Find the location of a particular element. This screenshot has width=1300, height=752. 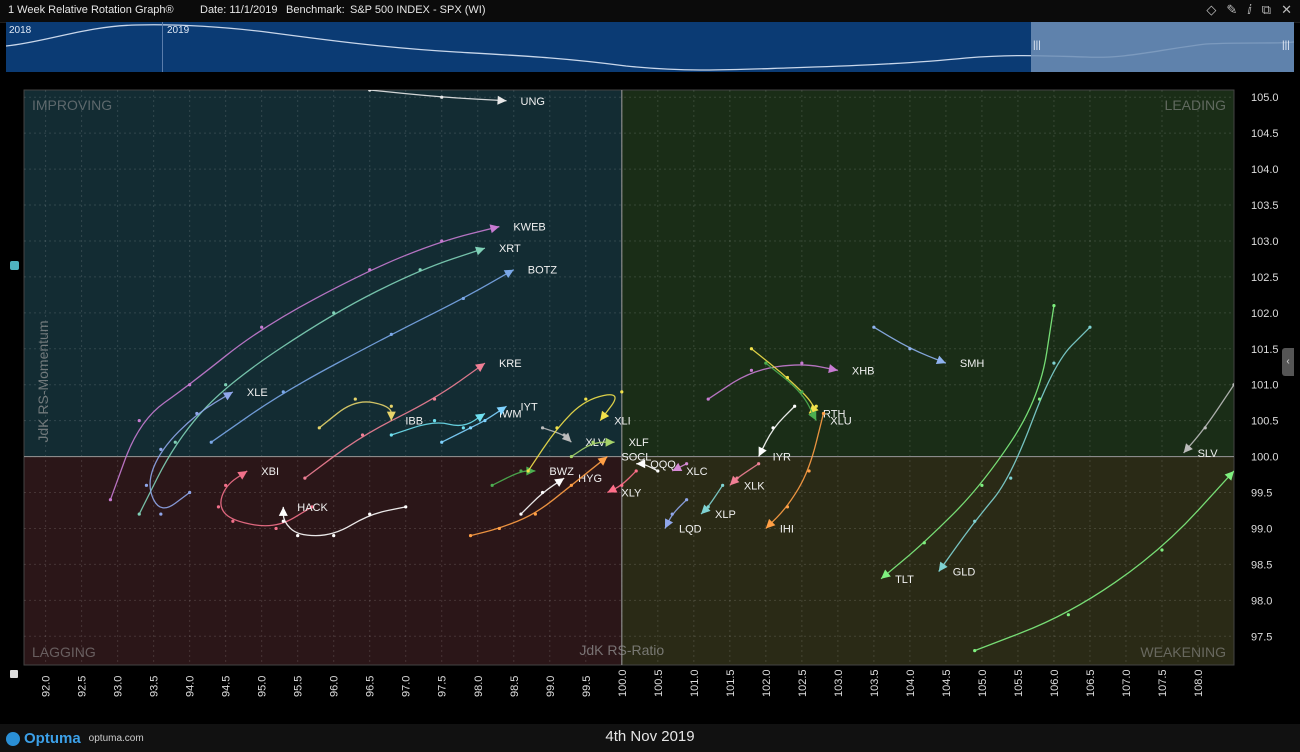

series-label: KWEB is located at coordinates (529, 228).